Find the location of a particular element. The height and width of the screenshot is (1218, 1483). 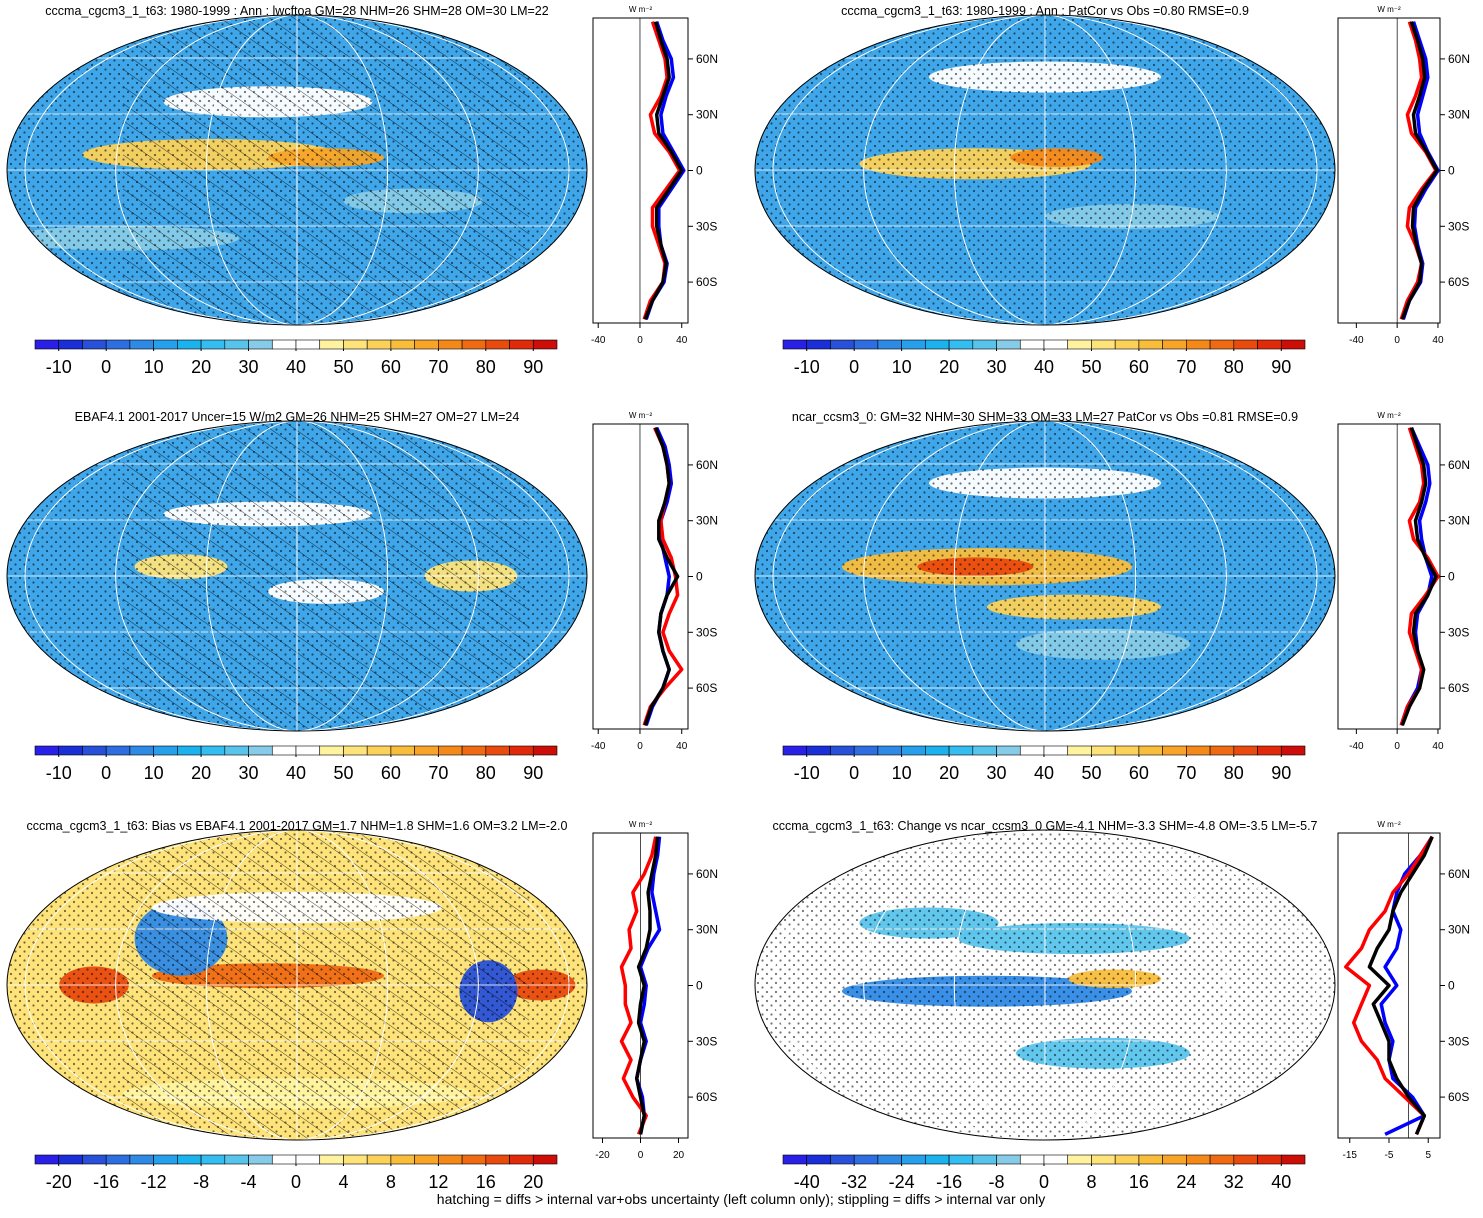

colorbar-label: -10 is located at coordinates (59, 367).